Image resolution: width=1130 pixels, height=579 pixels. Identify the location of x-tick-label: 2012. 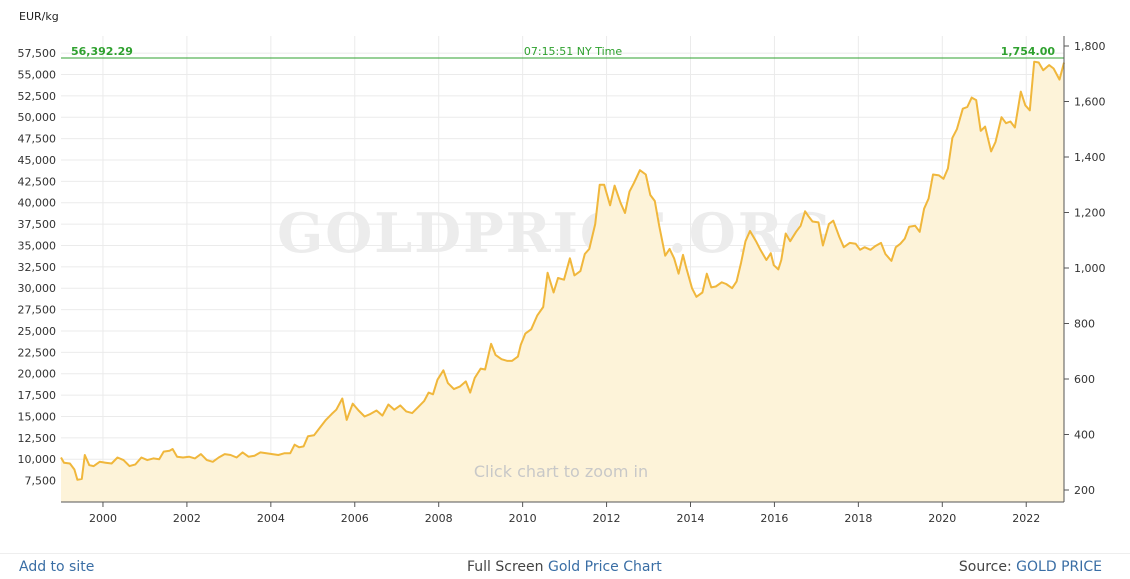
(607, 518).